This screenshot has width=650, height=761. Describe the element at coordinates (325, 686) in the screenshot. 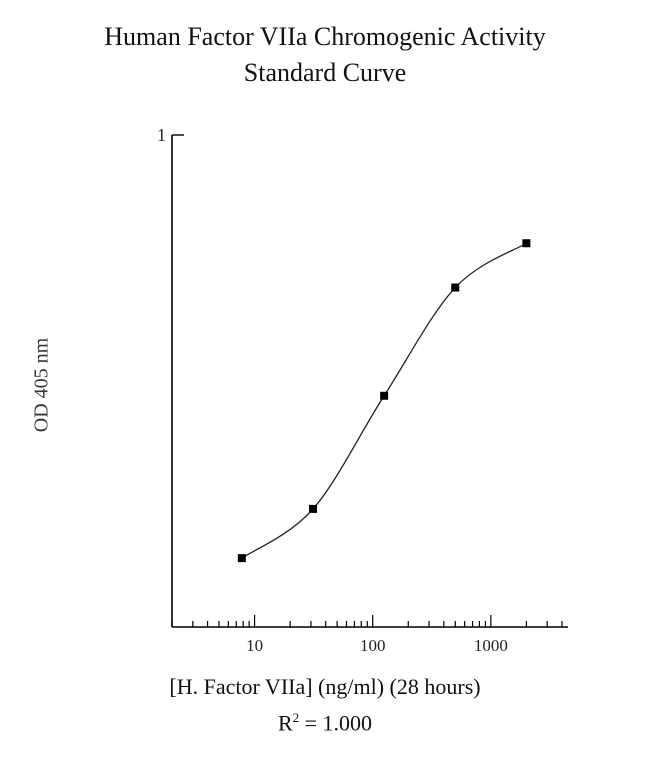

I see `x-axis-label: [H. Factor VIIa] (ng/ml) (28 hours)` at that location.